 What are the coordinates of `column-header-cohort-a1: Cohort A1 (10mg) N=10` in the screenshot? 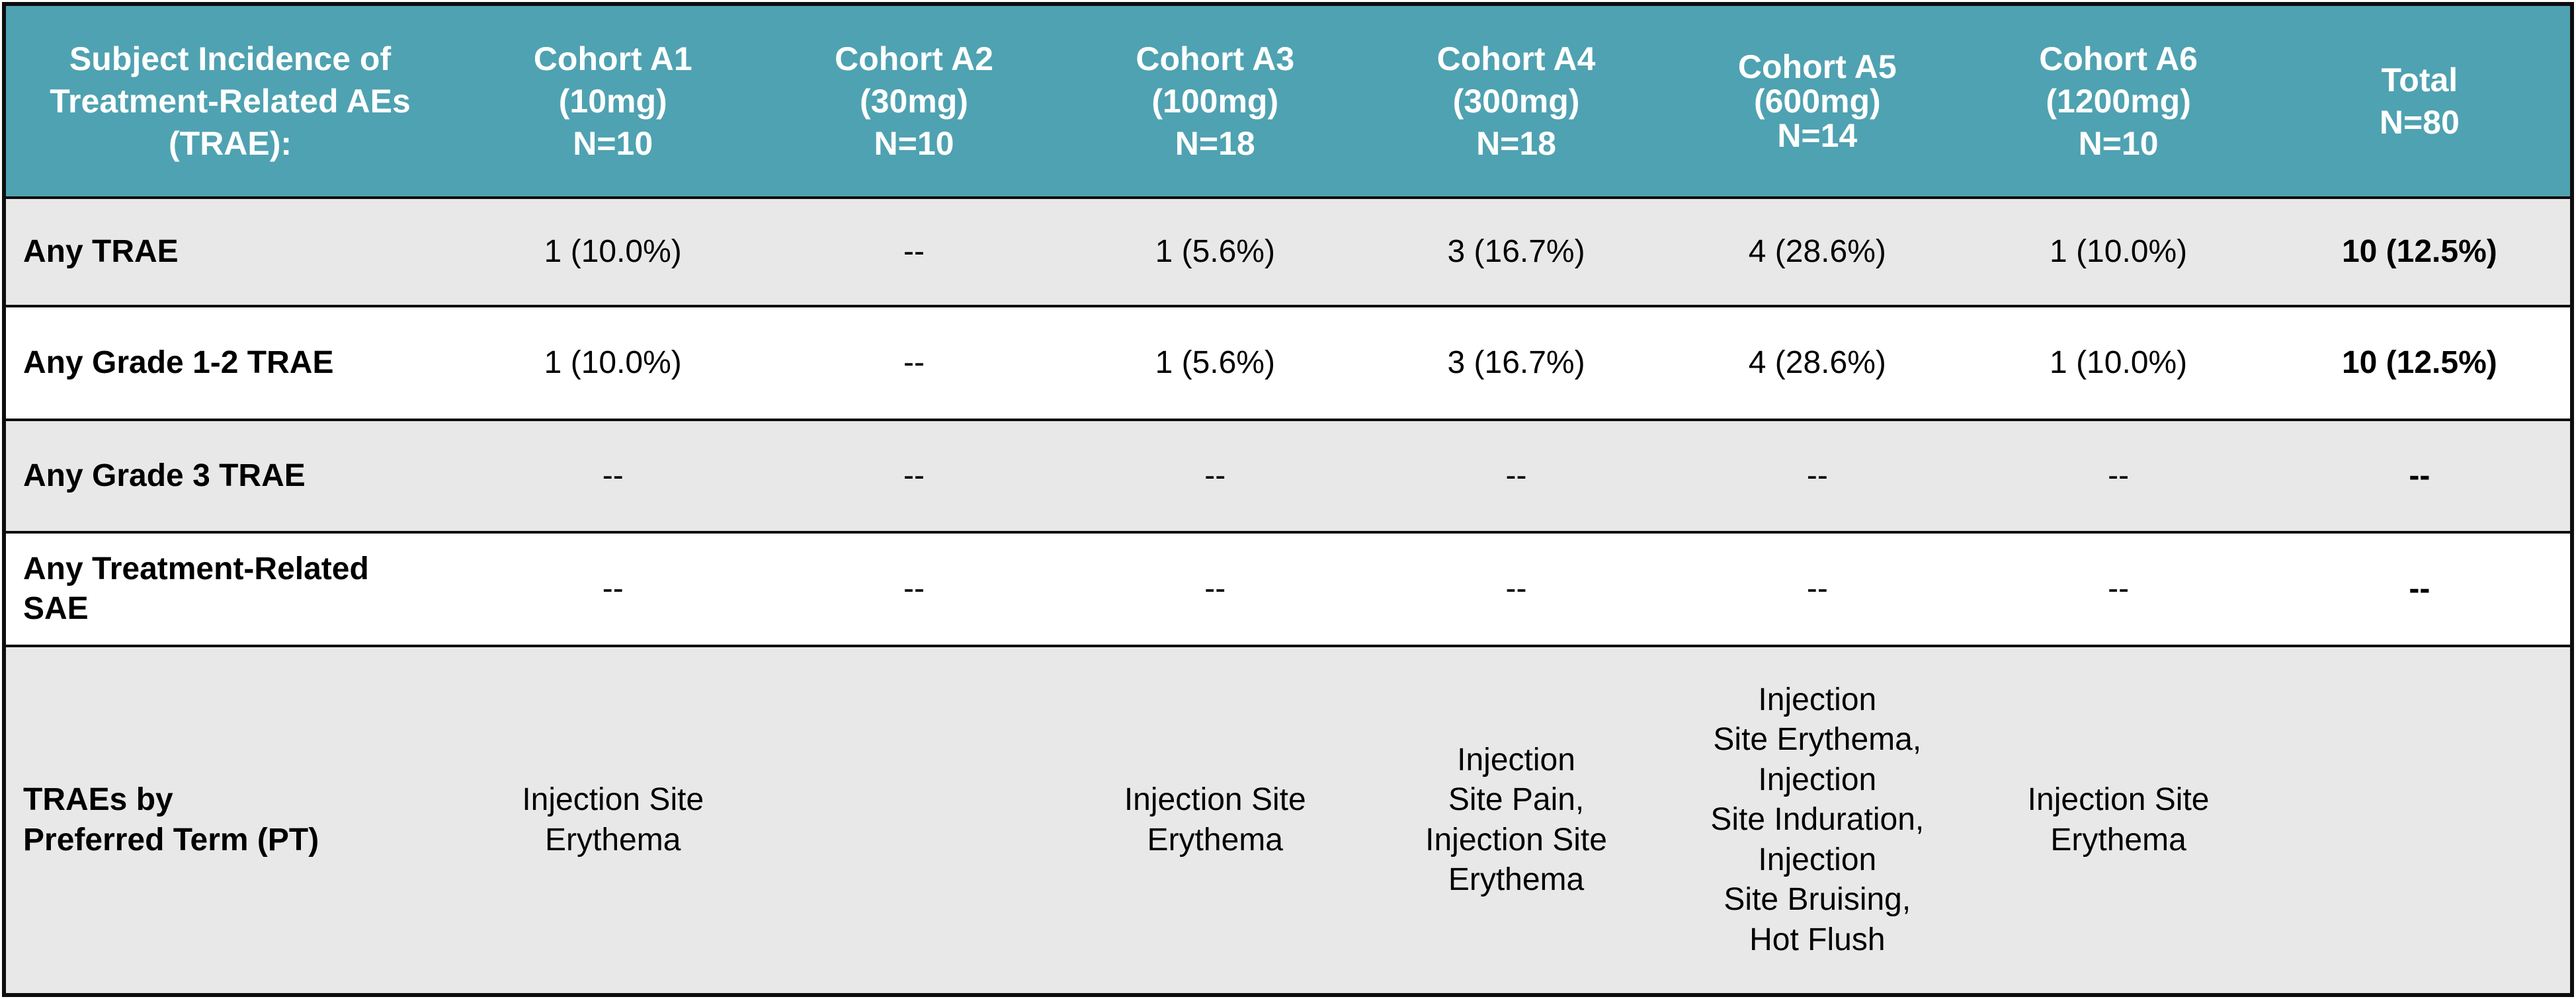 It's located at (612, 101).